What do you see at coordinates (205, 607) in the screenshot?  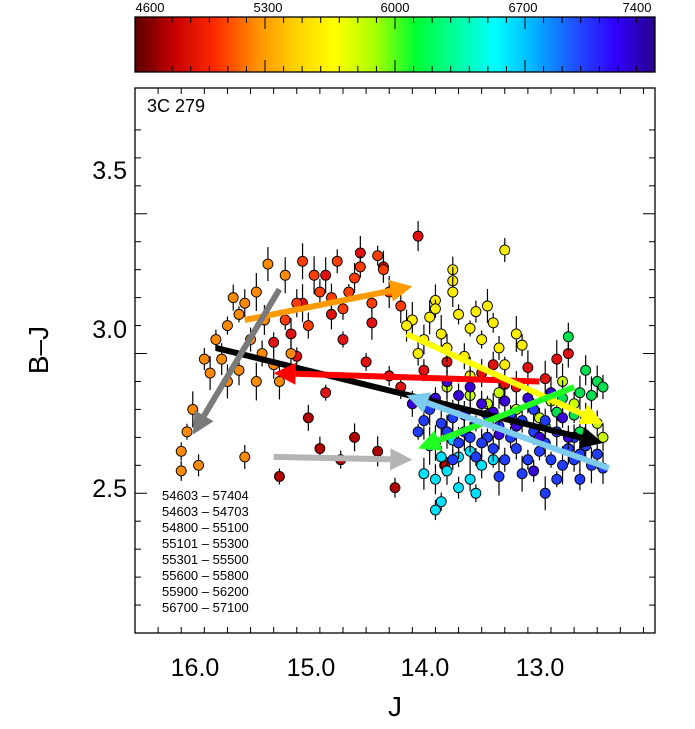 I see `legend-entry: 56700 – 57100` at bounding box center [205, 607].